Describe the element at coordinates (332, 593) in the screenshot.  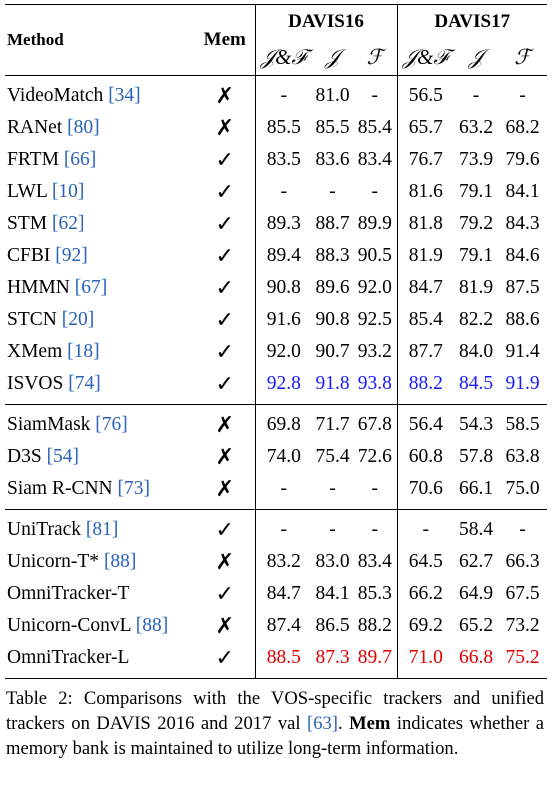
I see `d16-value-cell: 84.1` at that location.